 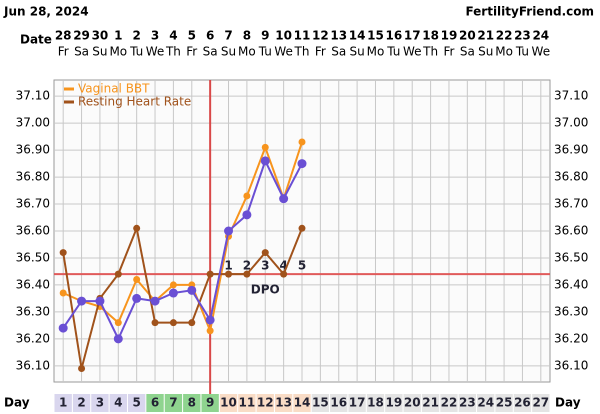 What do you see at coordinates (81, 36) in the screenshot?
I see `date-label: 29` at bounding box center [81, 36].